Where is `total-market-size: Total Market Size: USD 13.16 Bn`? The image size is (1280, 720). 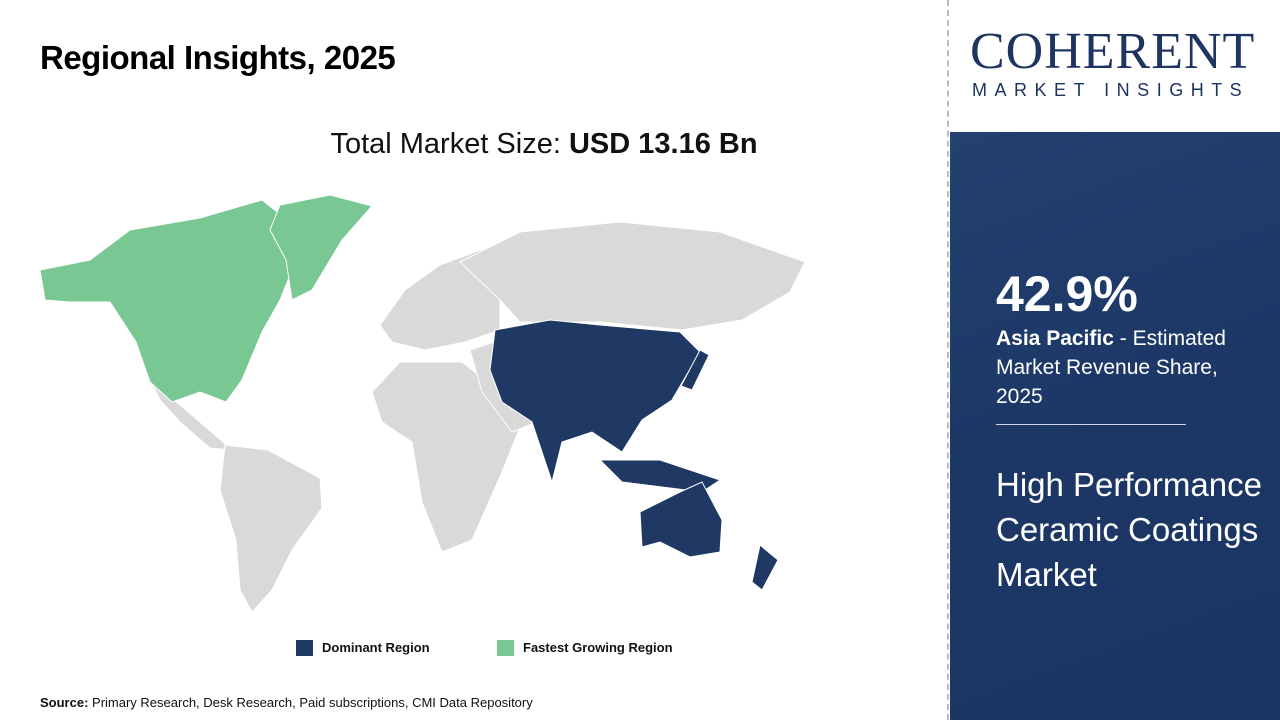 total-market-size: Total Market Size: USD 13.16 Bn is located at coordinates (474, 144).